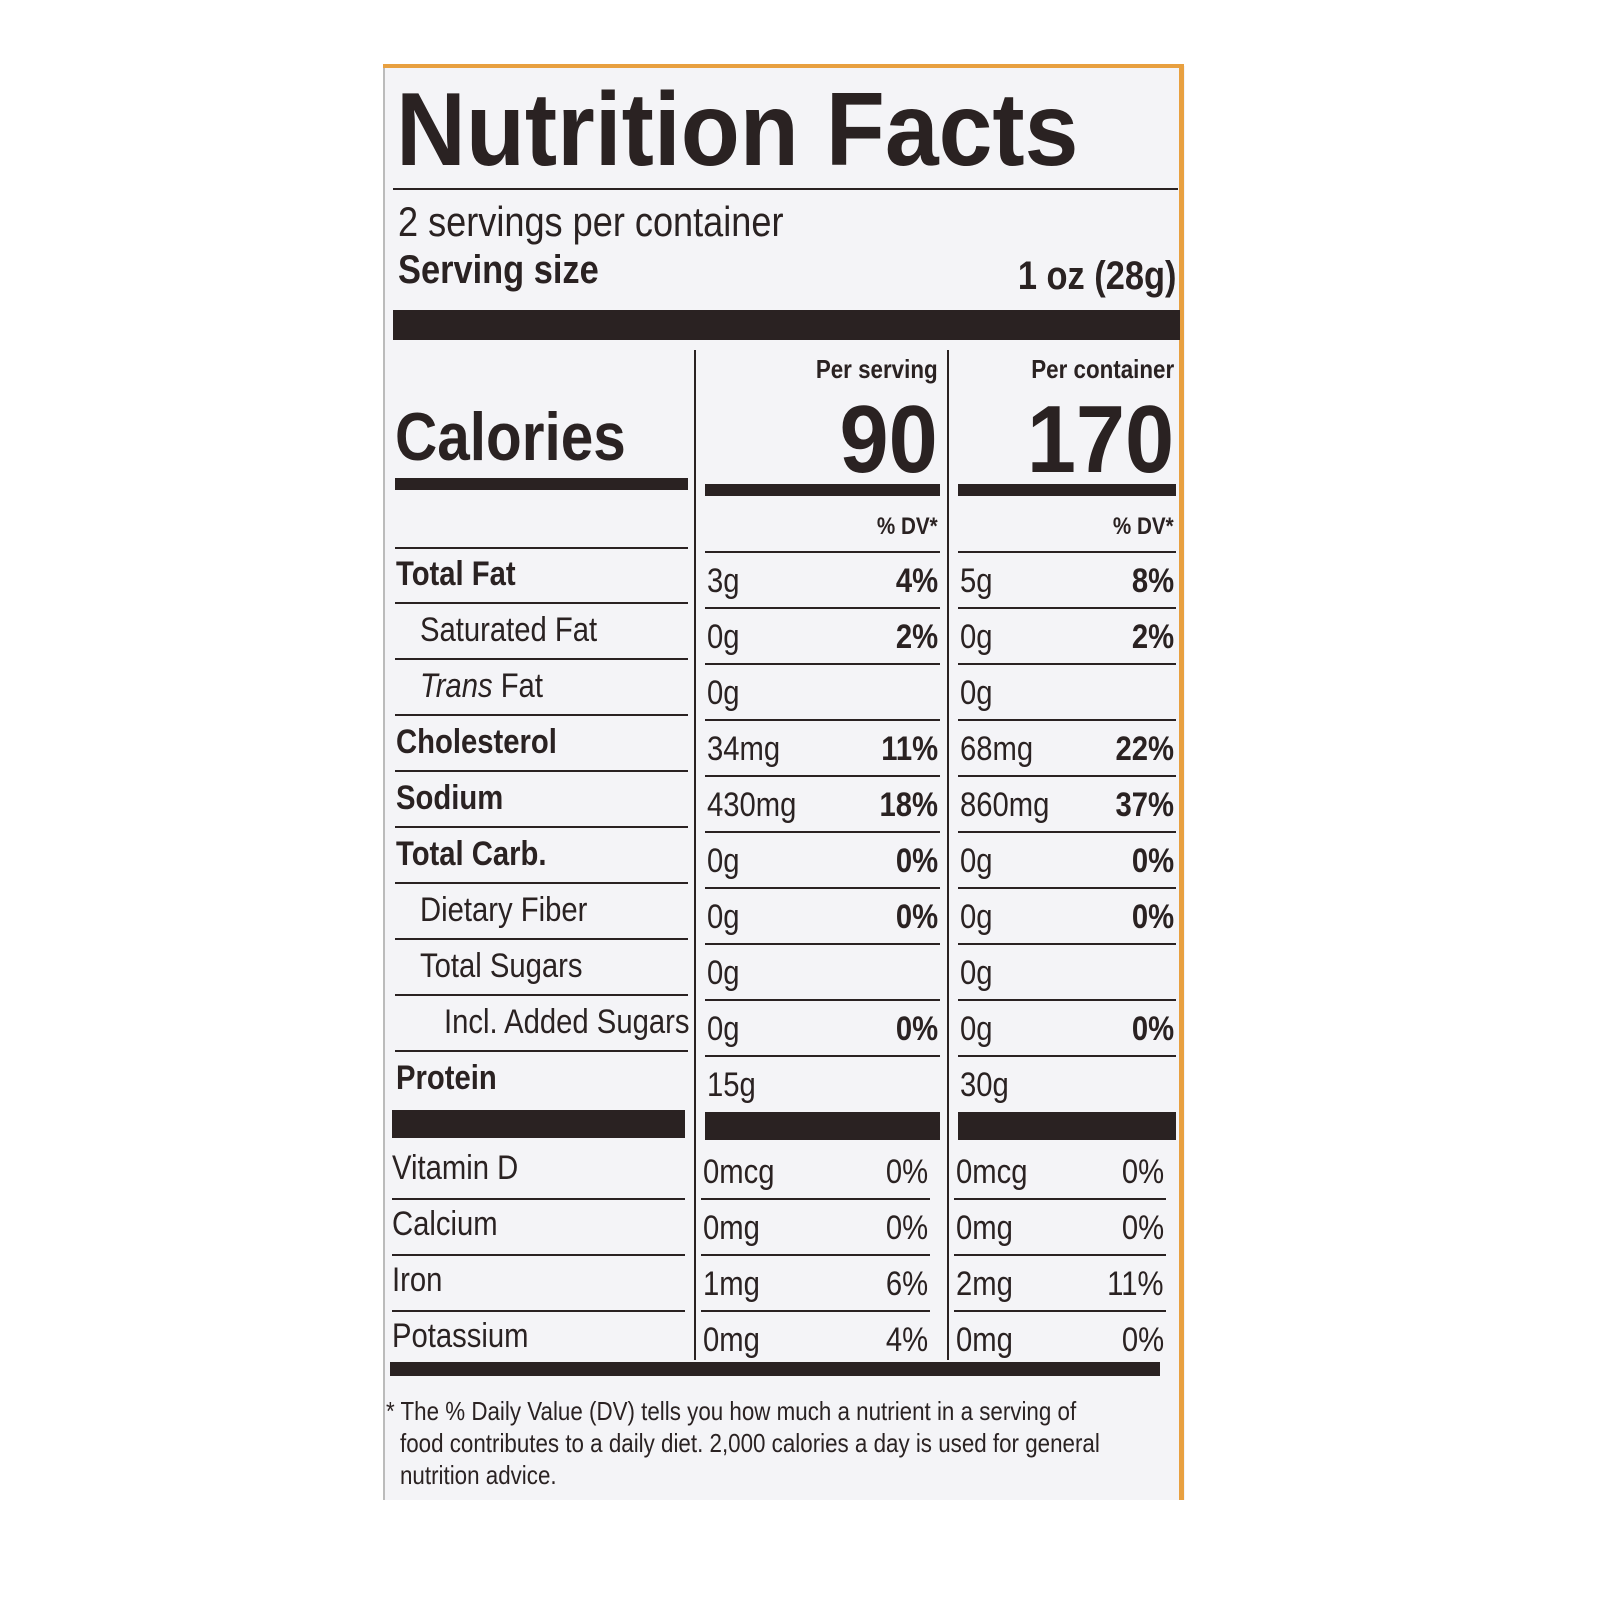  Describe the element at coordinates (1144, 748) in the screenshot. I see `daily-value: 22%` at that location.